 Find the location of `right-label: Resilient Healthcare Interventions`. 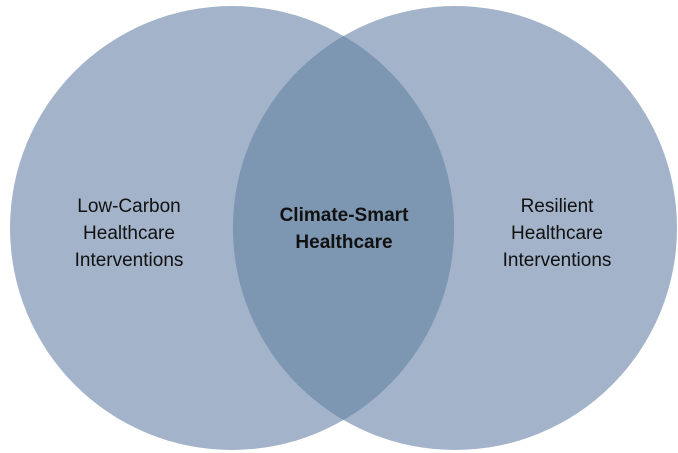

right-label: Resilient Healthcare Interventions is located at coordinates (557, 233).